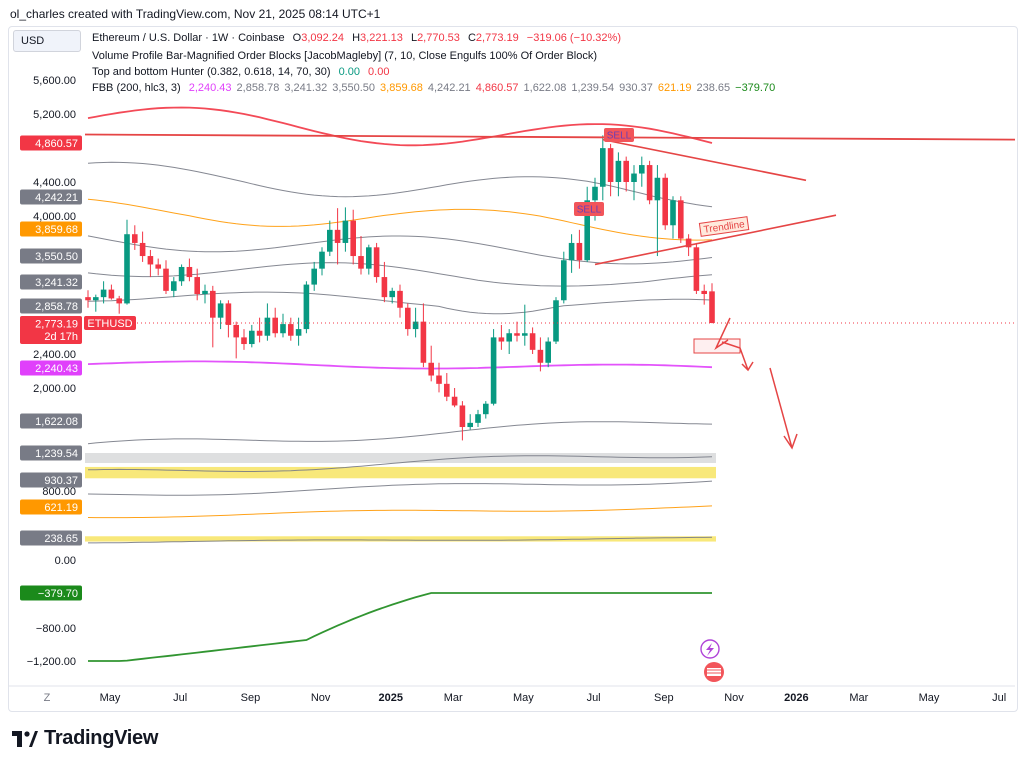  I want to click on trendline-lower, so click(715, 240).